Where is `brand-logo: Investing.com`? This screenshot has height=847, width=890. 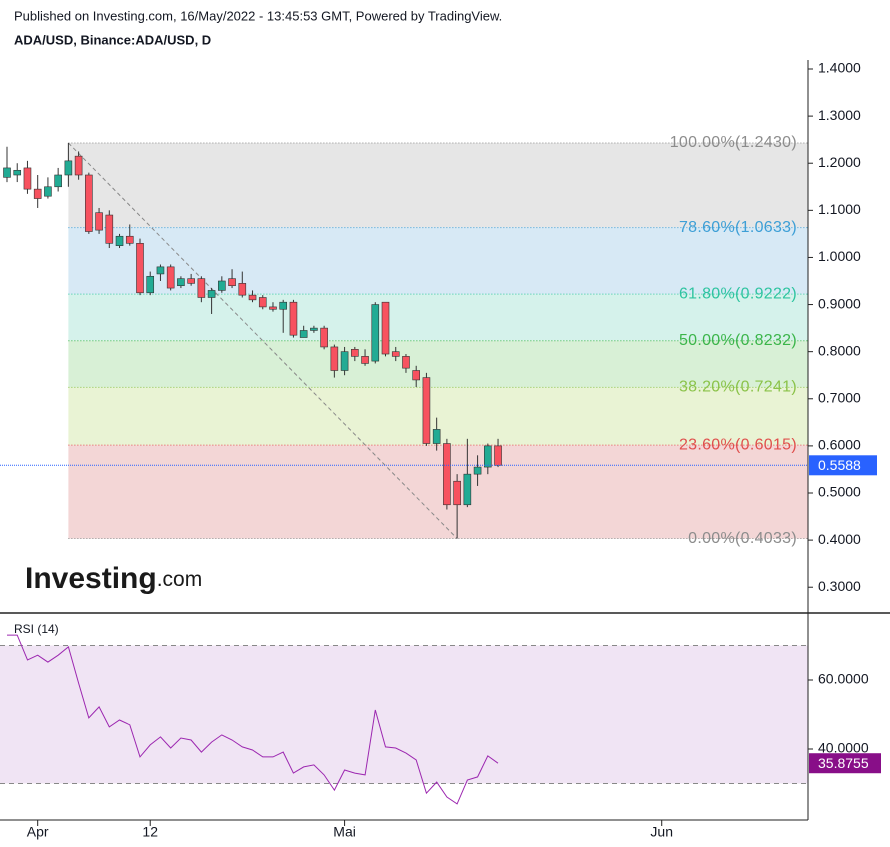
brand-logo: Investing.com is located at coordinates (113, 578).